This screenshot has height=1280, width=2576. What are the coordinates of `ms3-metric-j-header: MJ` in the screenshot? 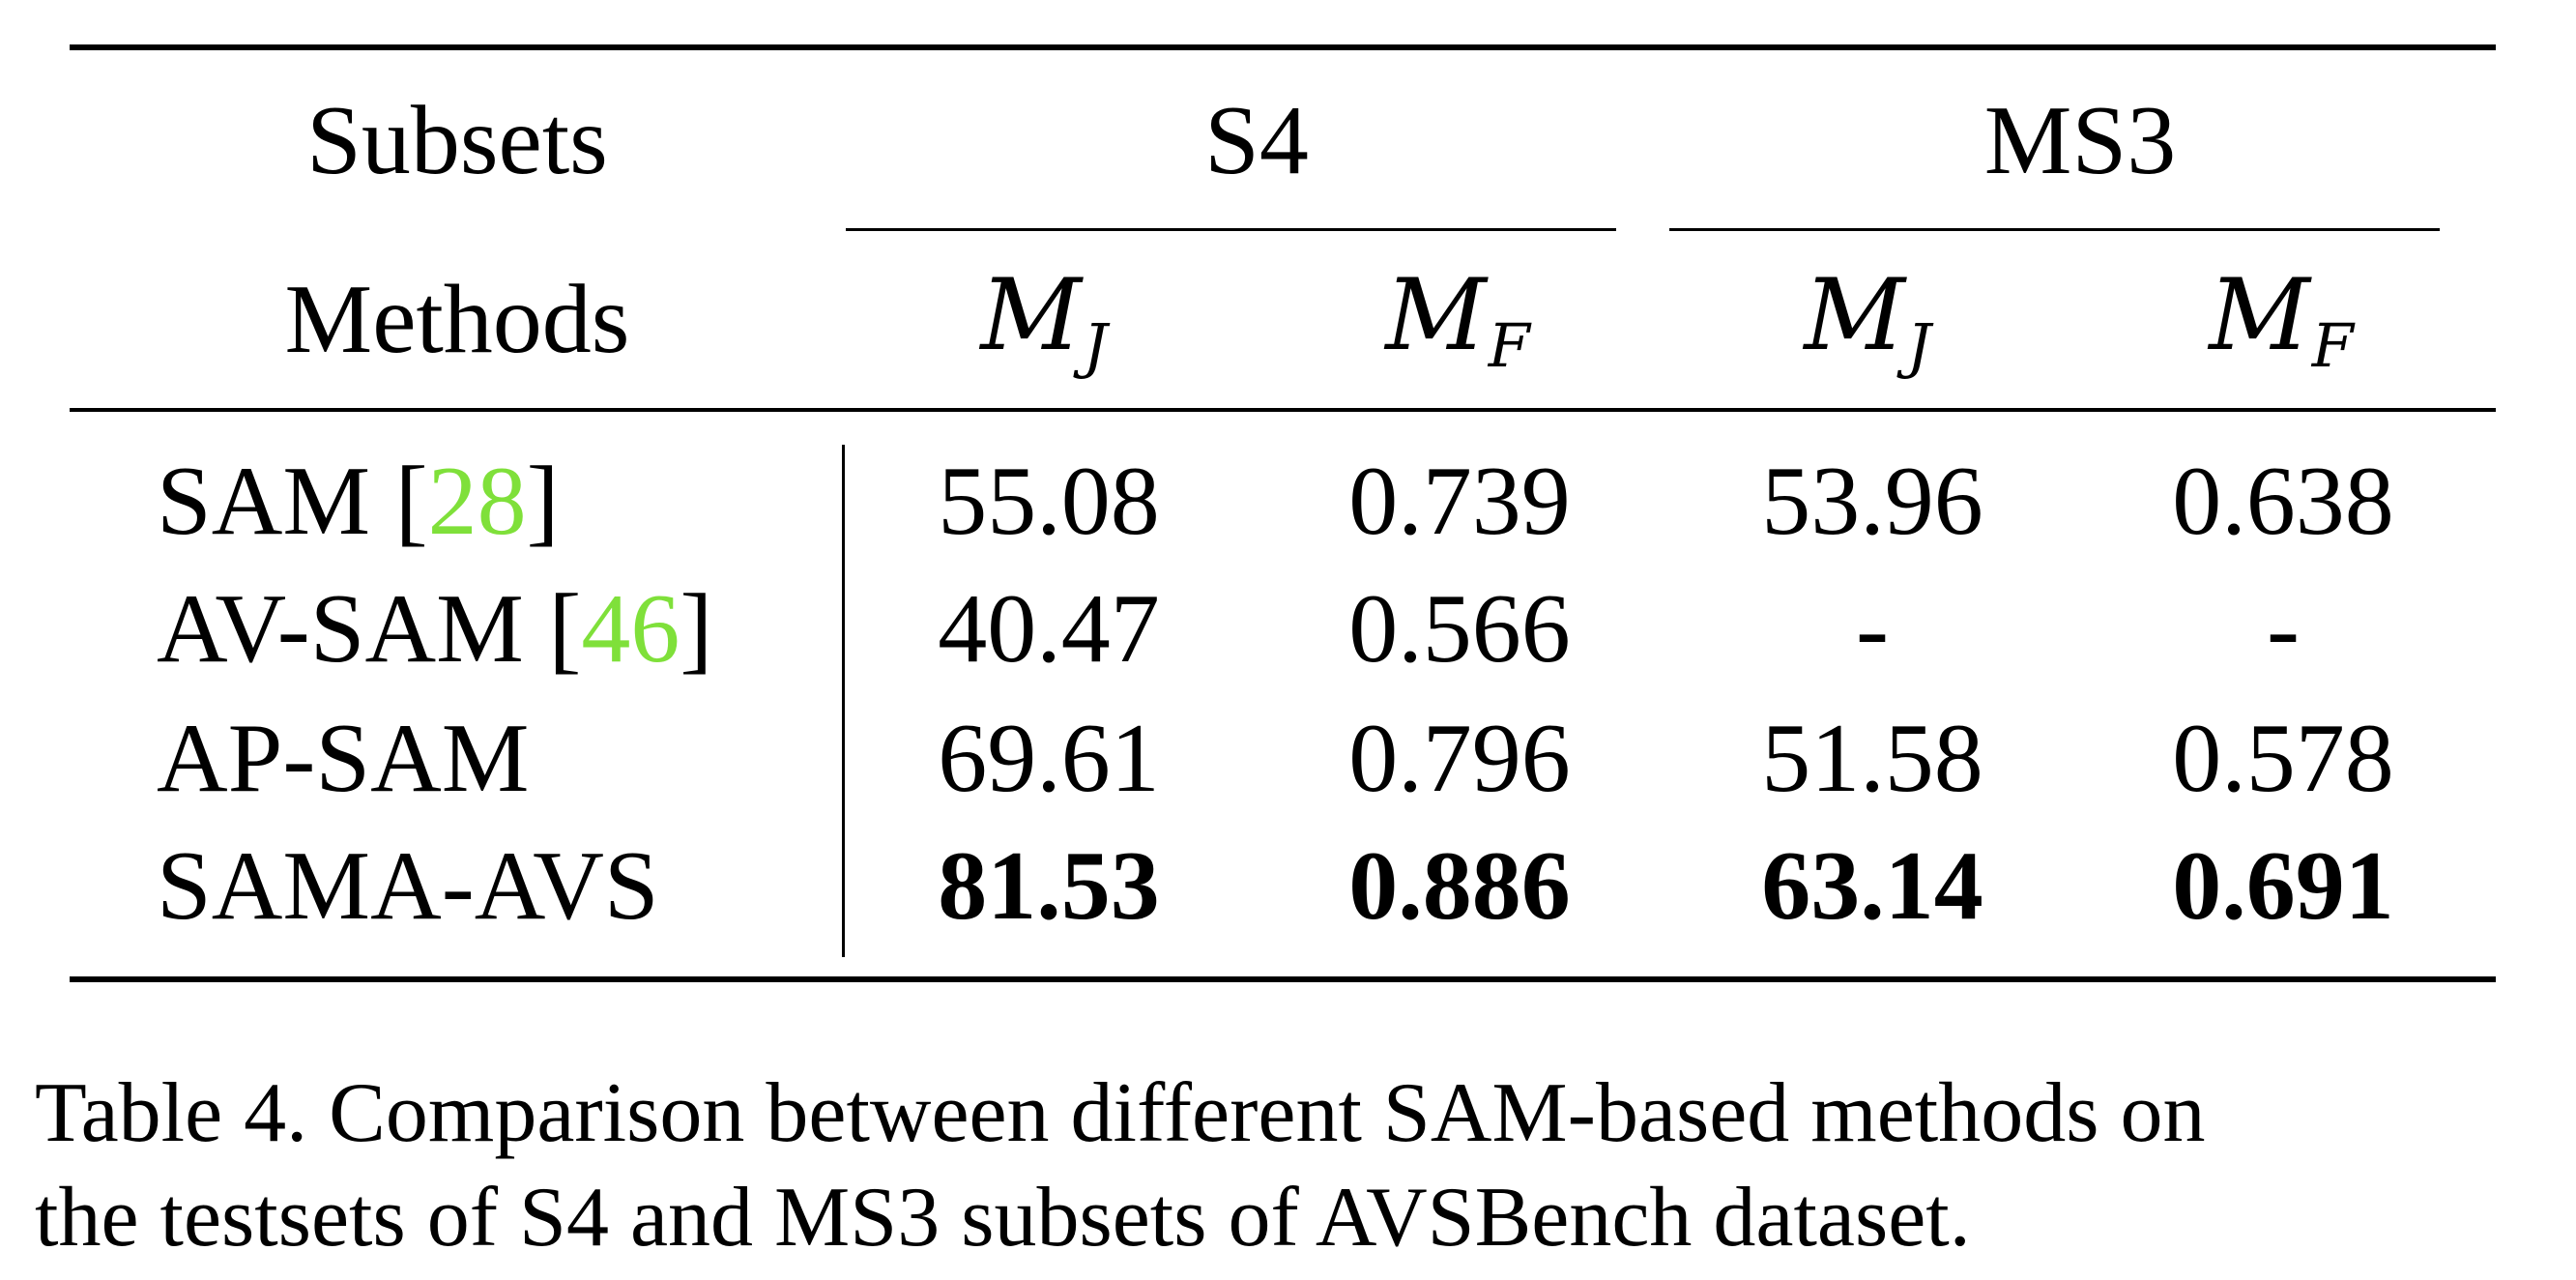 It's located at (1867, 321).